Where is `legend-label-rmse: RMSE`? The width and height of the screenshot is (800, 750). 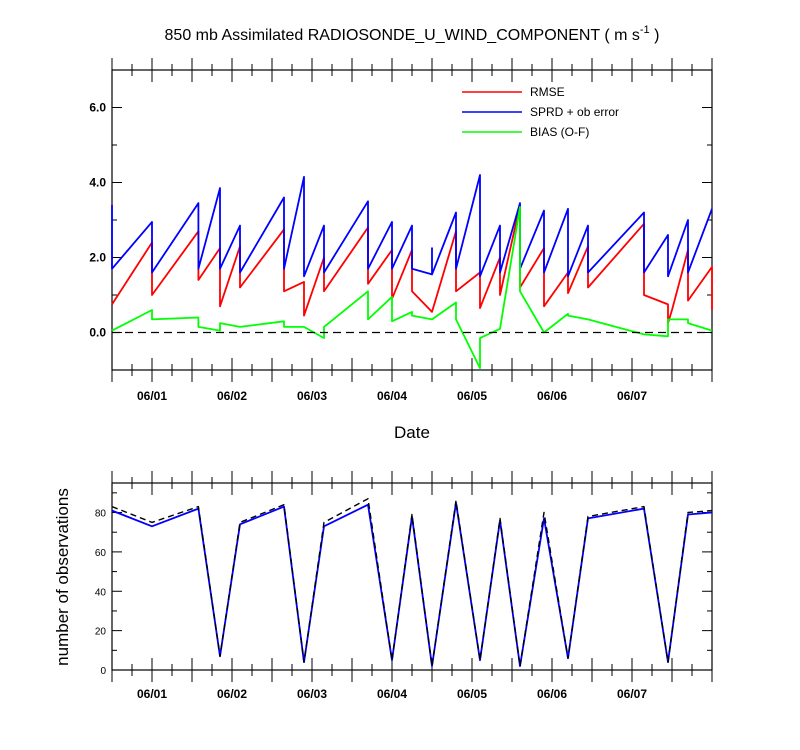 legend-label-rmse: RMSE is located at coordinates (547, 92).